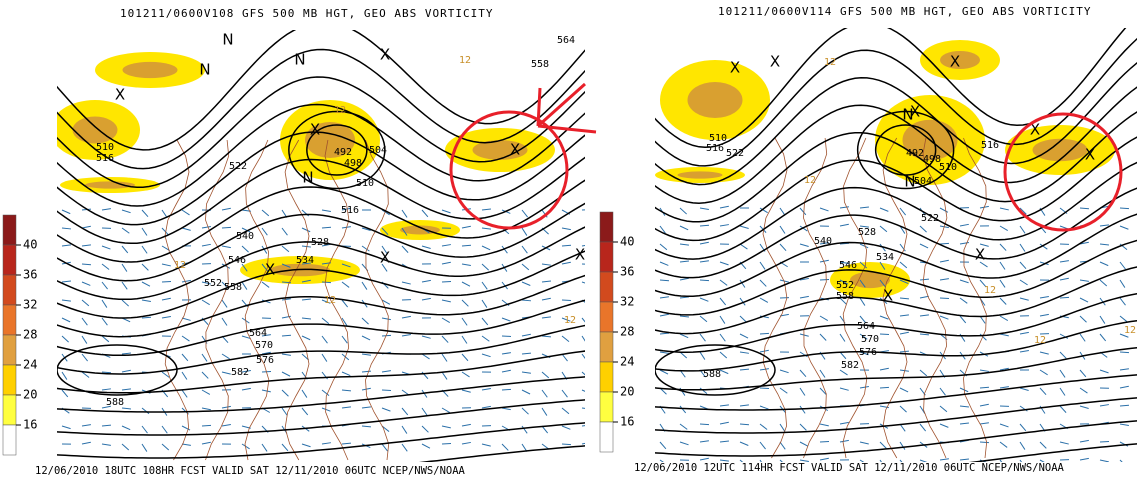 The image size is (1137, 483). I want to click on border, so click(975, 298).